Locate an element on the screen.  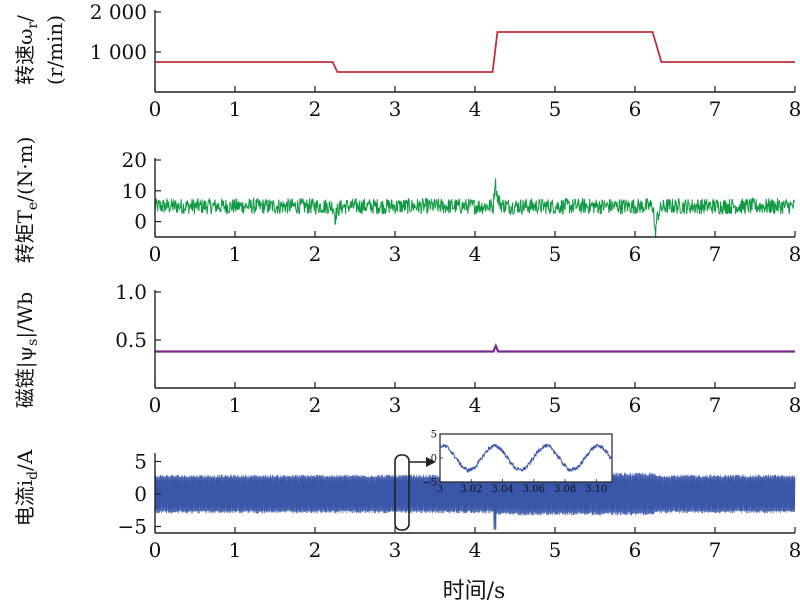
y-tick-label: 10 is located at coordinates (134, 191).